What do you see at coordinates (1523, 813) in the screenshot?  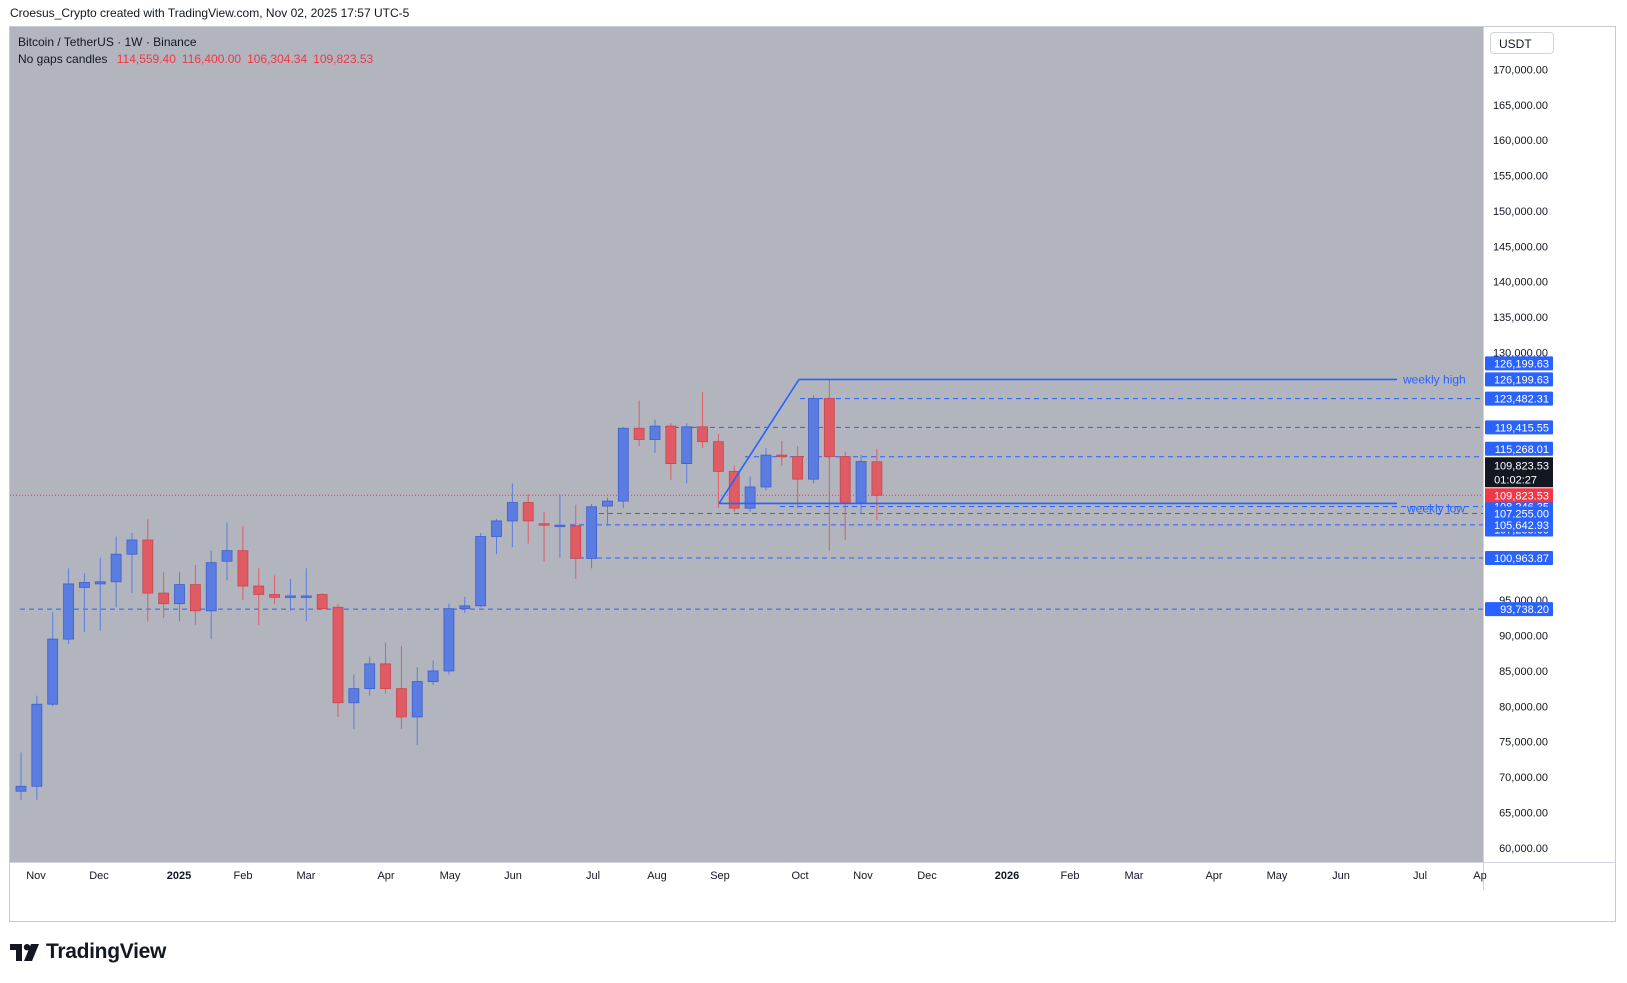 I see `price-tick-label: 65,000.00` at bounding box center [1523, 813].